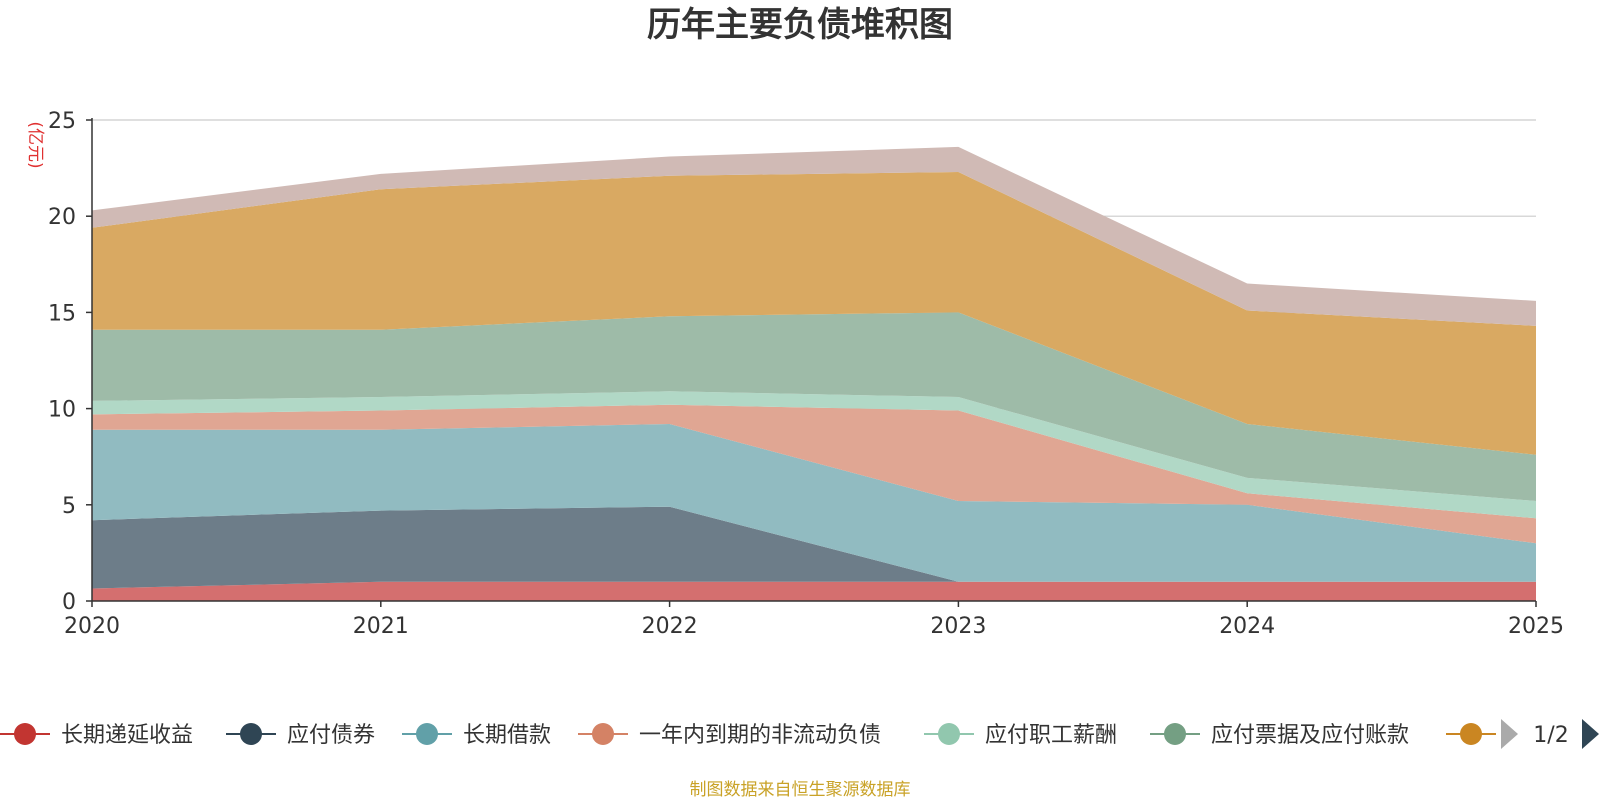 Image resolution: width=1600 pixels, height=800 pixels. Describe the element at coordinates (62, 121) in the screenshot. I see `y-tick-label: 25` at that location.